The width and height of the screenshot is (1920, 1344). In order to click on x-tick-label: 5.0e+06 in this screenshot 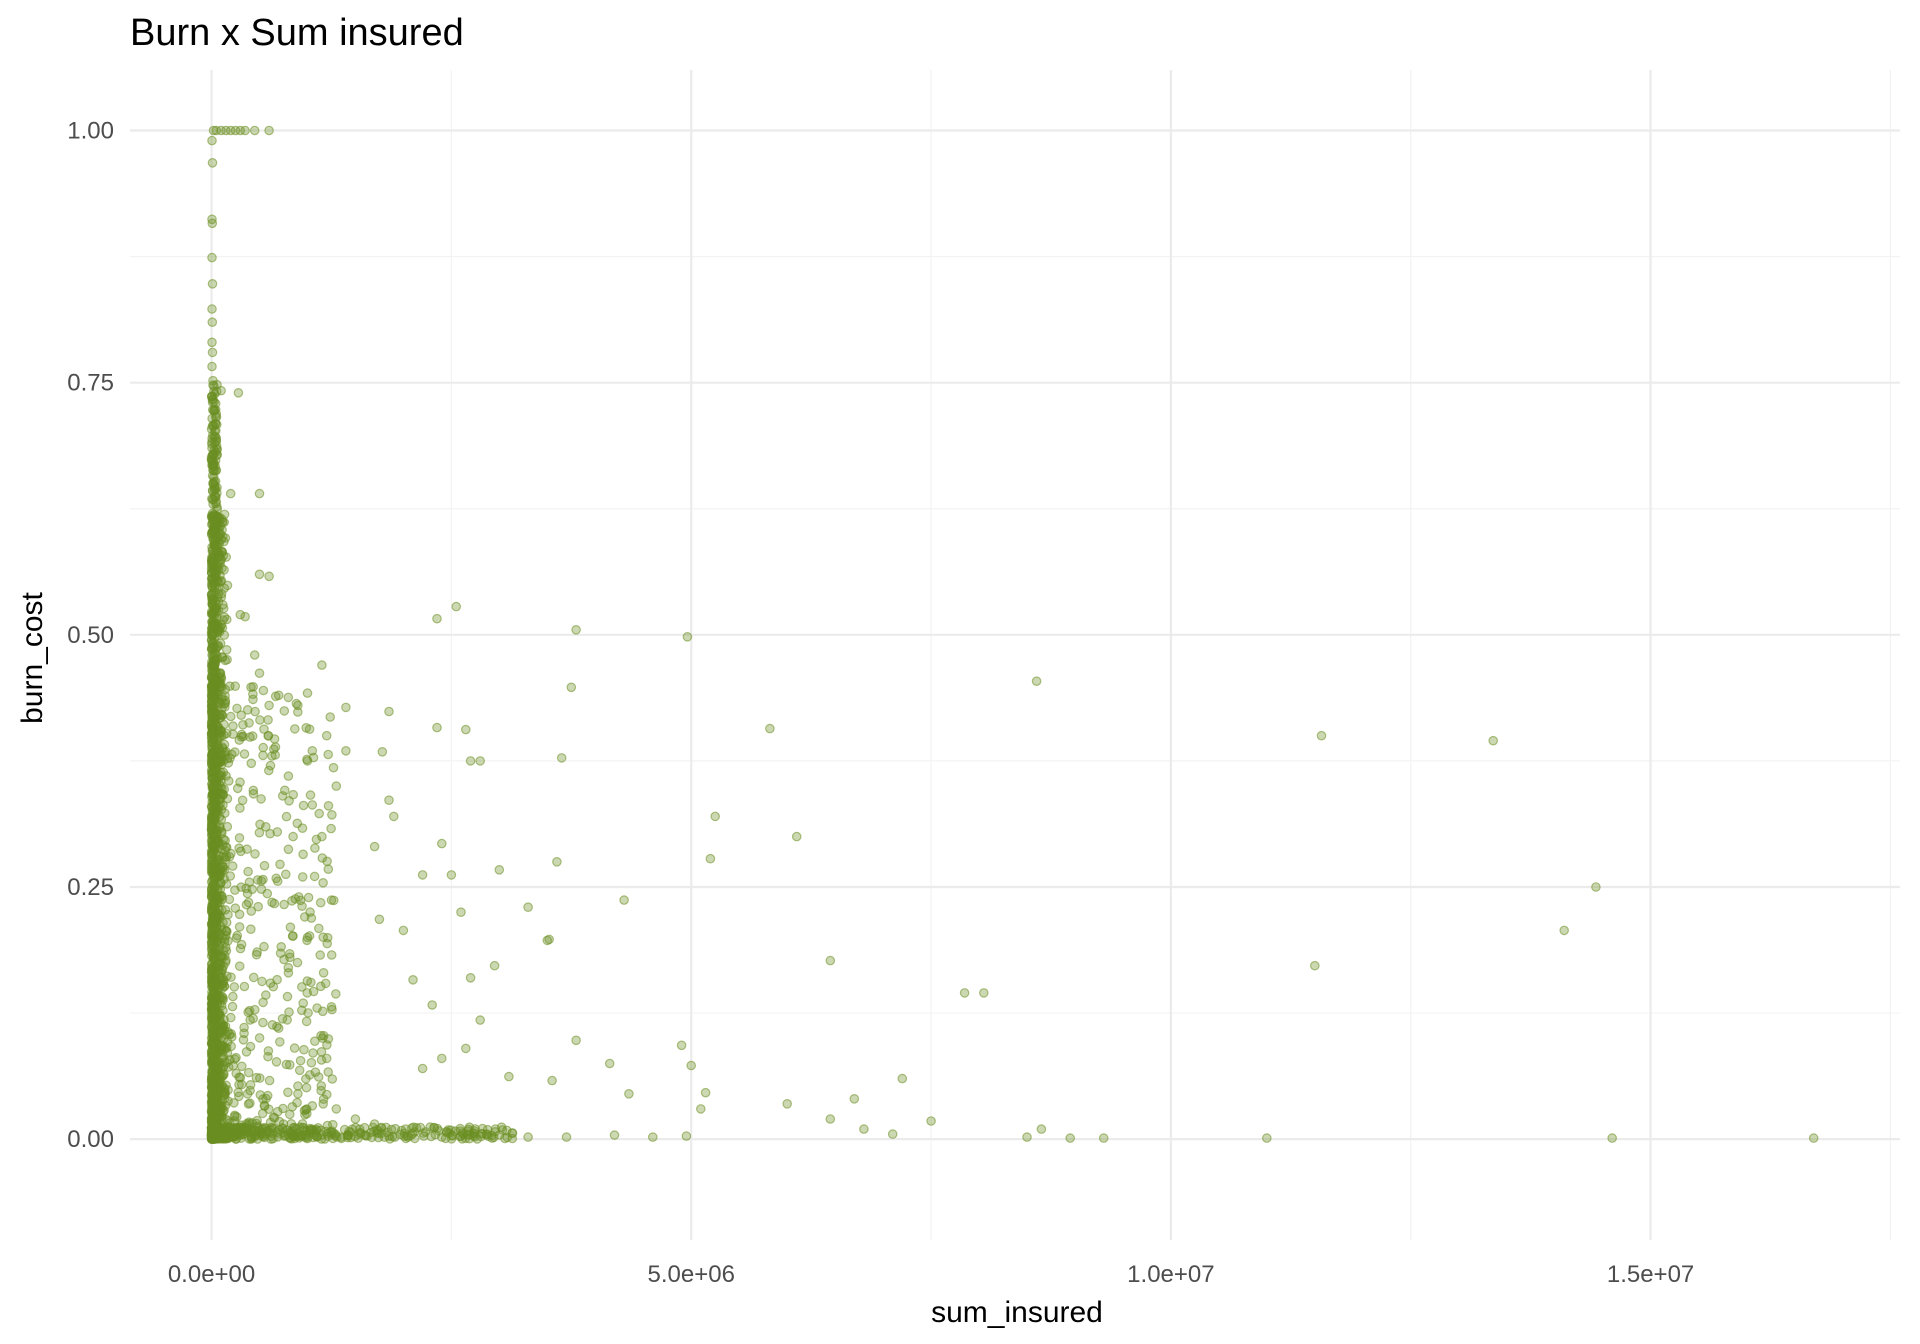, I will do `click(691, 1274)`.